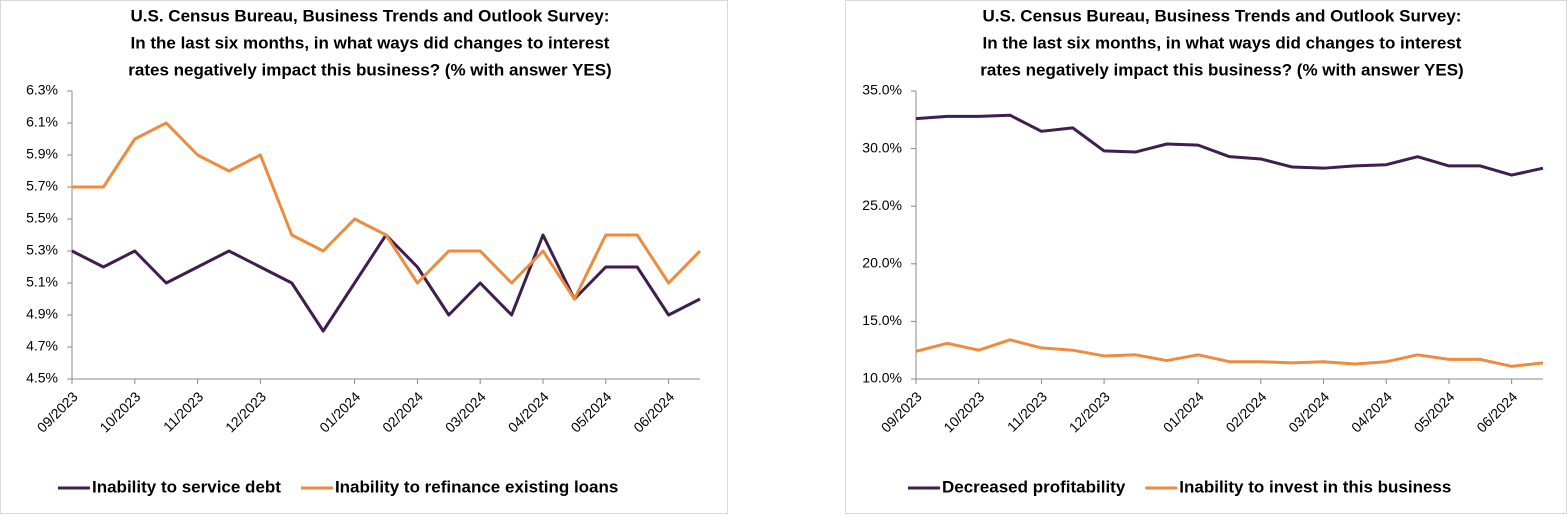 The width and height of the screenshot is (1568, 515). Describe the element at coordinates (882, 147) in the screenshot. I see `y-tick-label: 30.0%` at that location.